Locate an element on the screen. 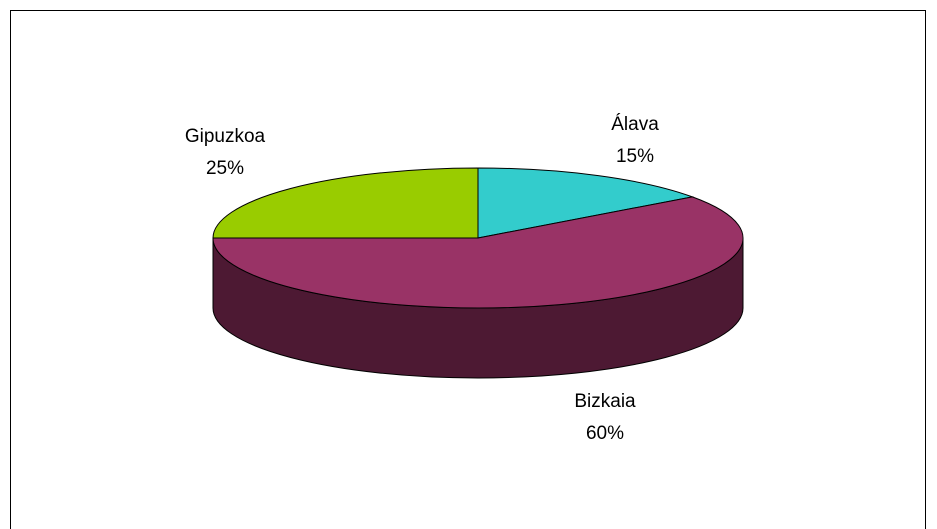 This screenshot has width=937, height=529. slice-value: 25% is located at coordinates (225, 168).